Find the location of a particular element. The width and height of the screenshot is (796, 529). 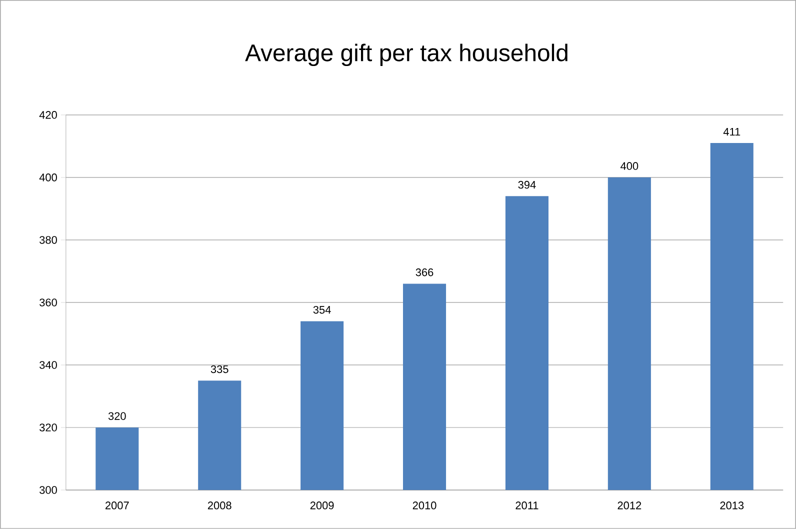

data-label: 335 is located at coordinates (219, 369).